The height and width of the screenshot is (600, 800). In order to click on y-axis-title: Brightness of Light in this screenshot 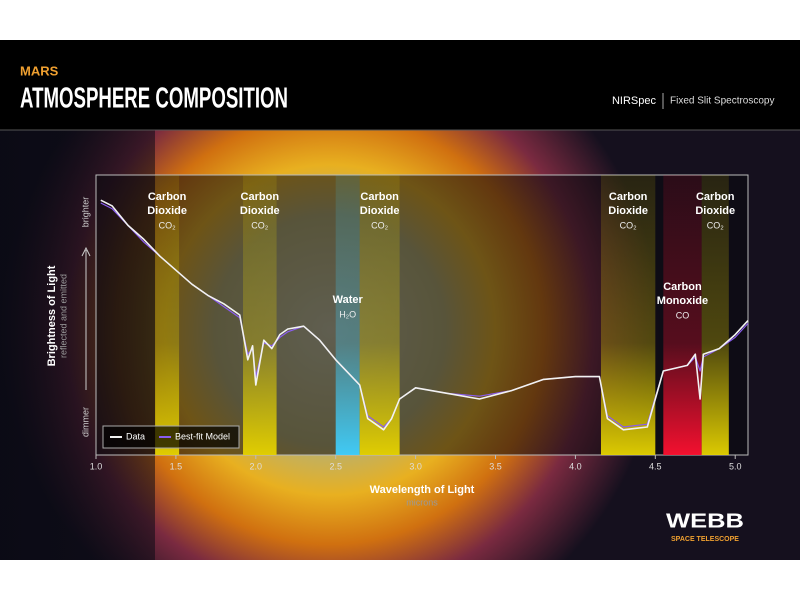, I will do `click(52, 315)`.